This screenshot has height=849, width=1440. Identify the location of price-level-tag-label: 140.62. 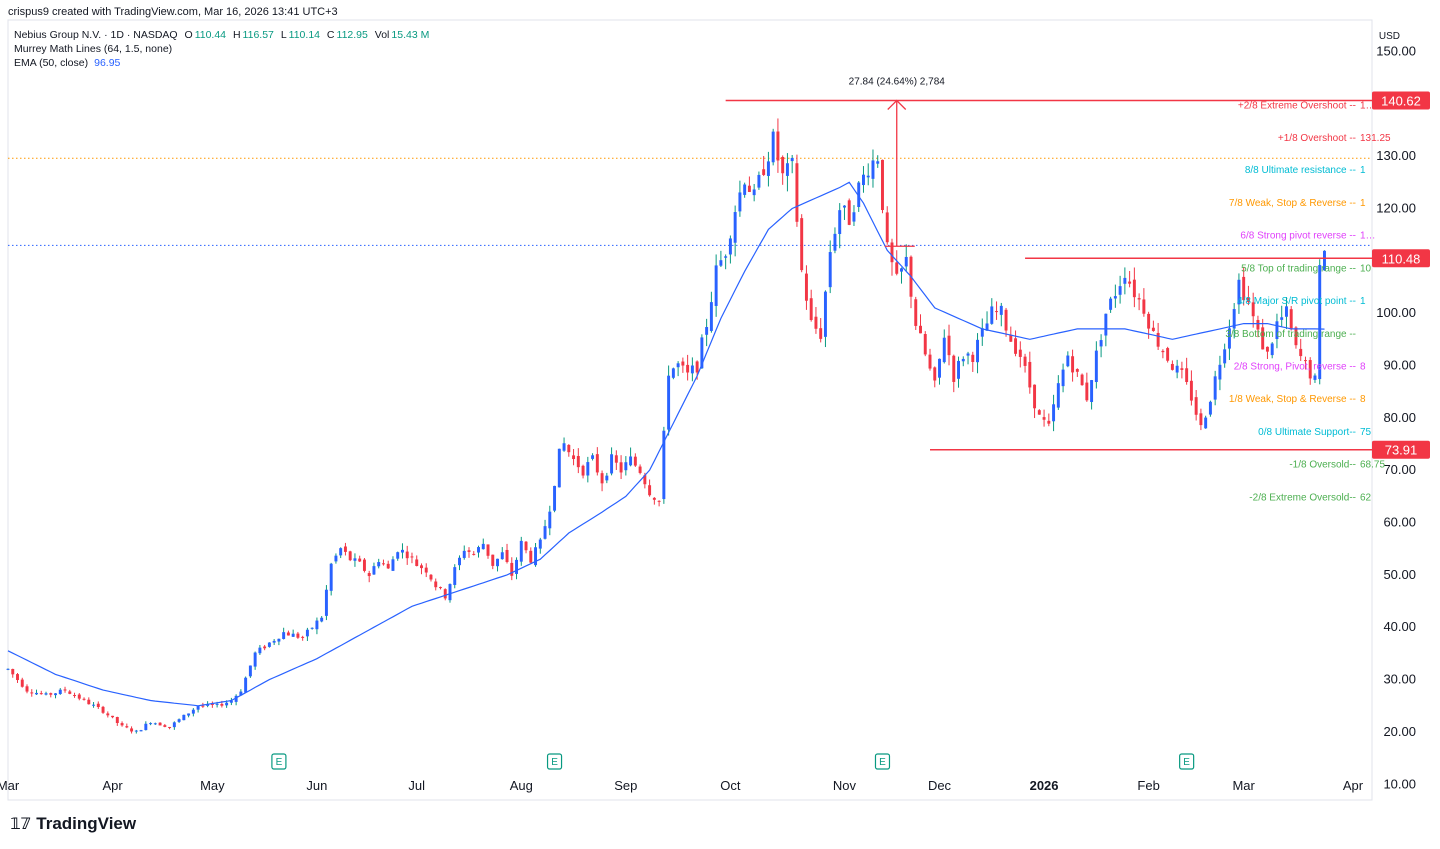
(1401, 101).